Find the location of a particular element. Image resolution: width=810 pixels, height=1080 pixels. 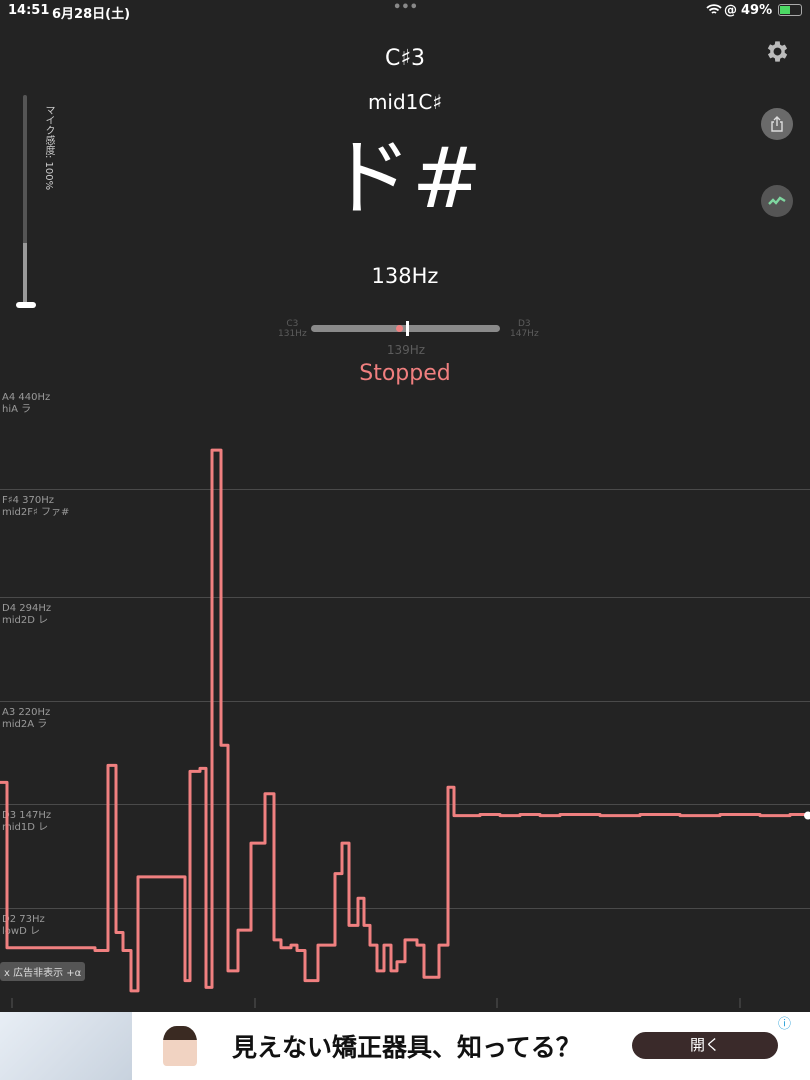

tuner-pitch-marker is located at coordinates (400, 328).